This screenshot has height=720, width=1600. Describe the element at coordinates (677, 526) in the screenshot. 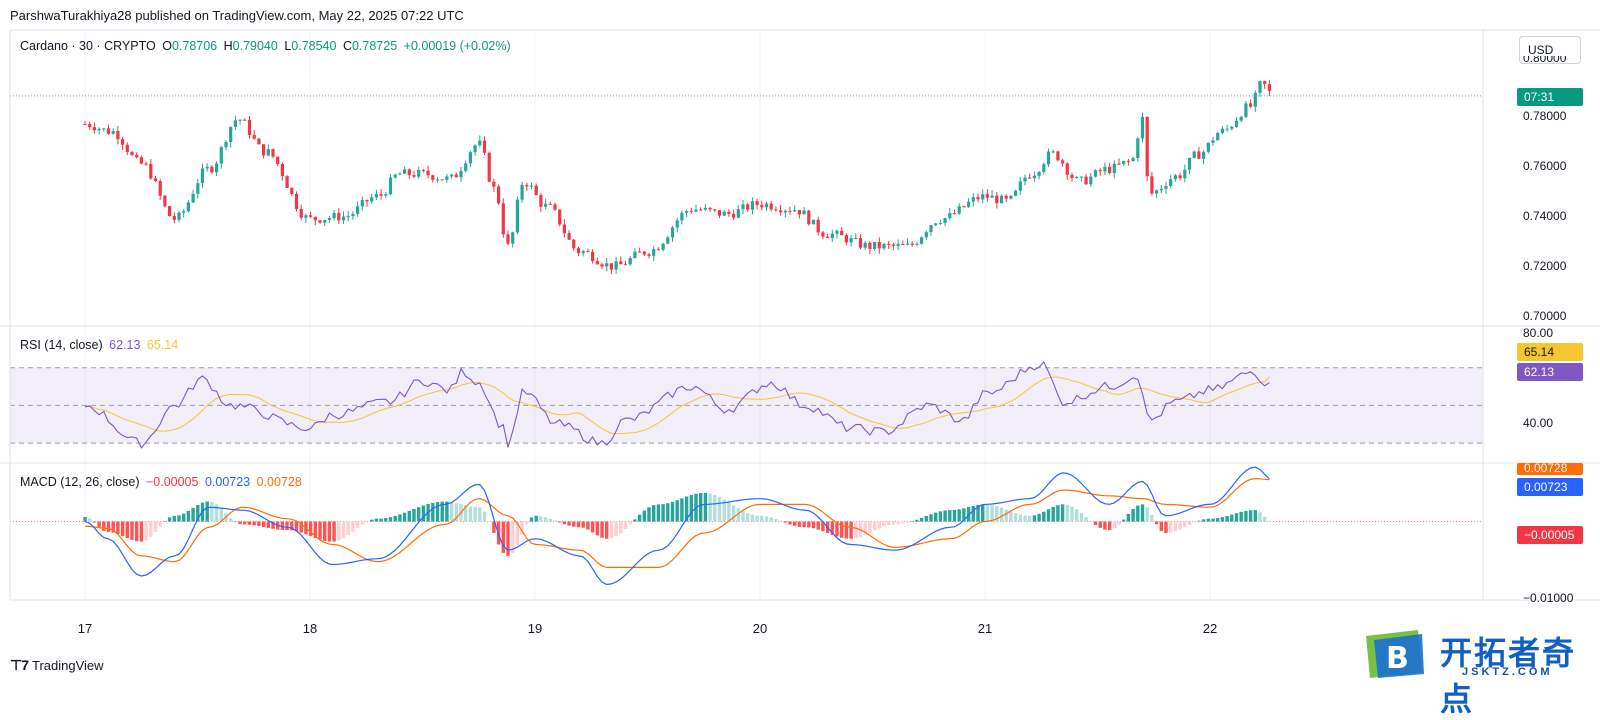

I see `macd-line` at that location.